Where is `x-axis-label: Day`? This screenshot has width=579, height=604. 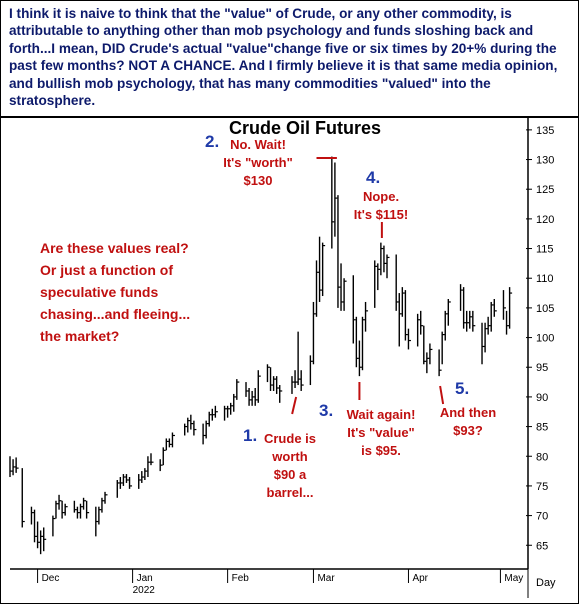 x-axis-label: Day is located at coordinates (546, 583).